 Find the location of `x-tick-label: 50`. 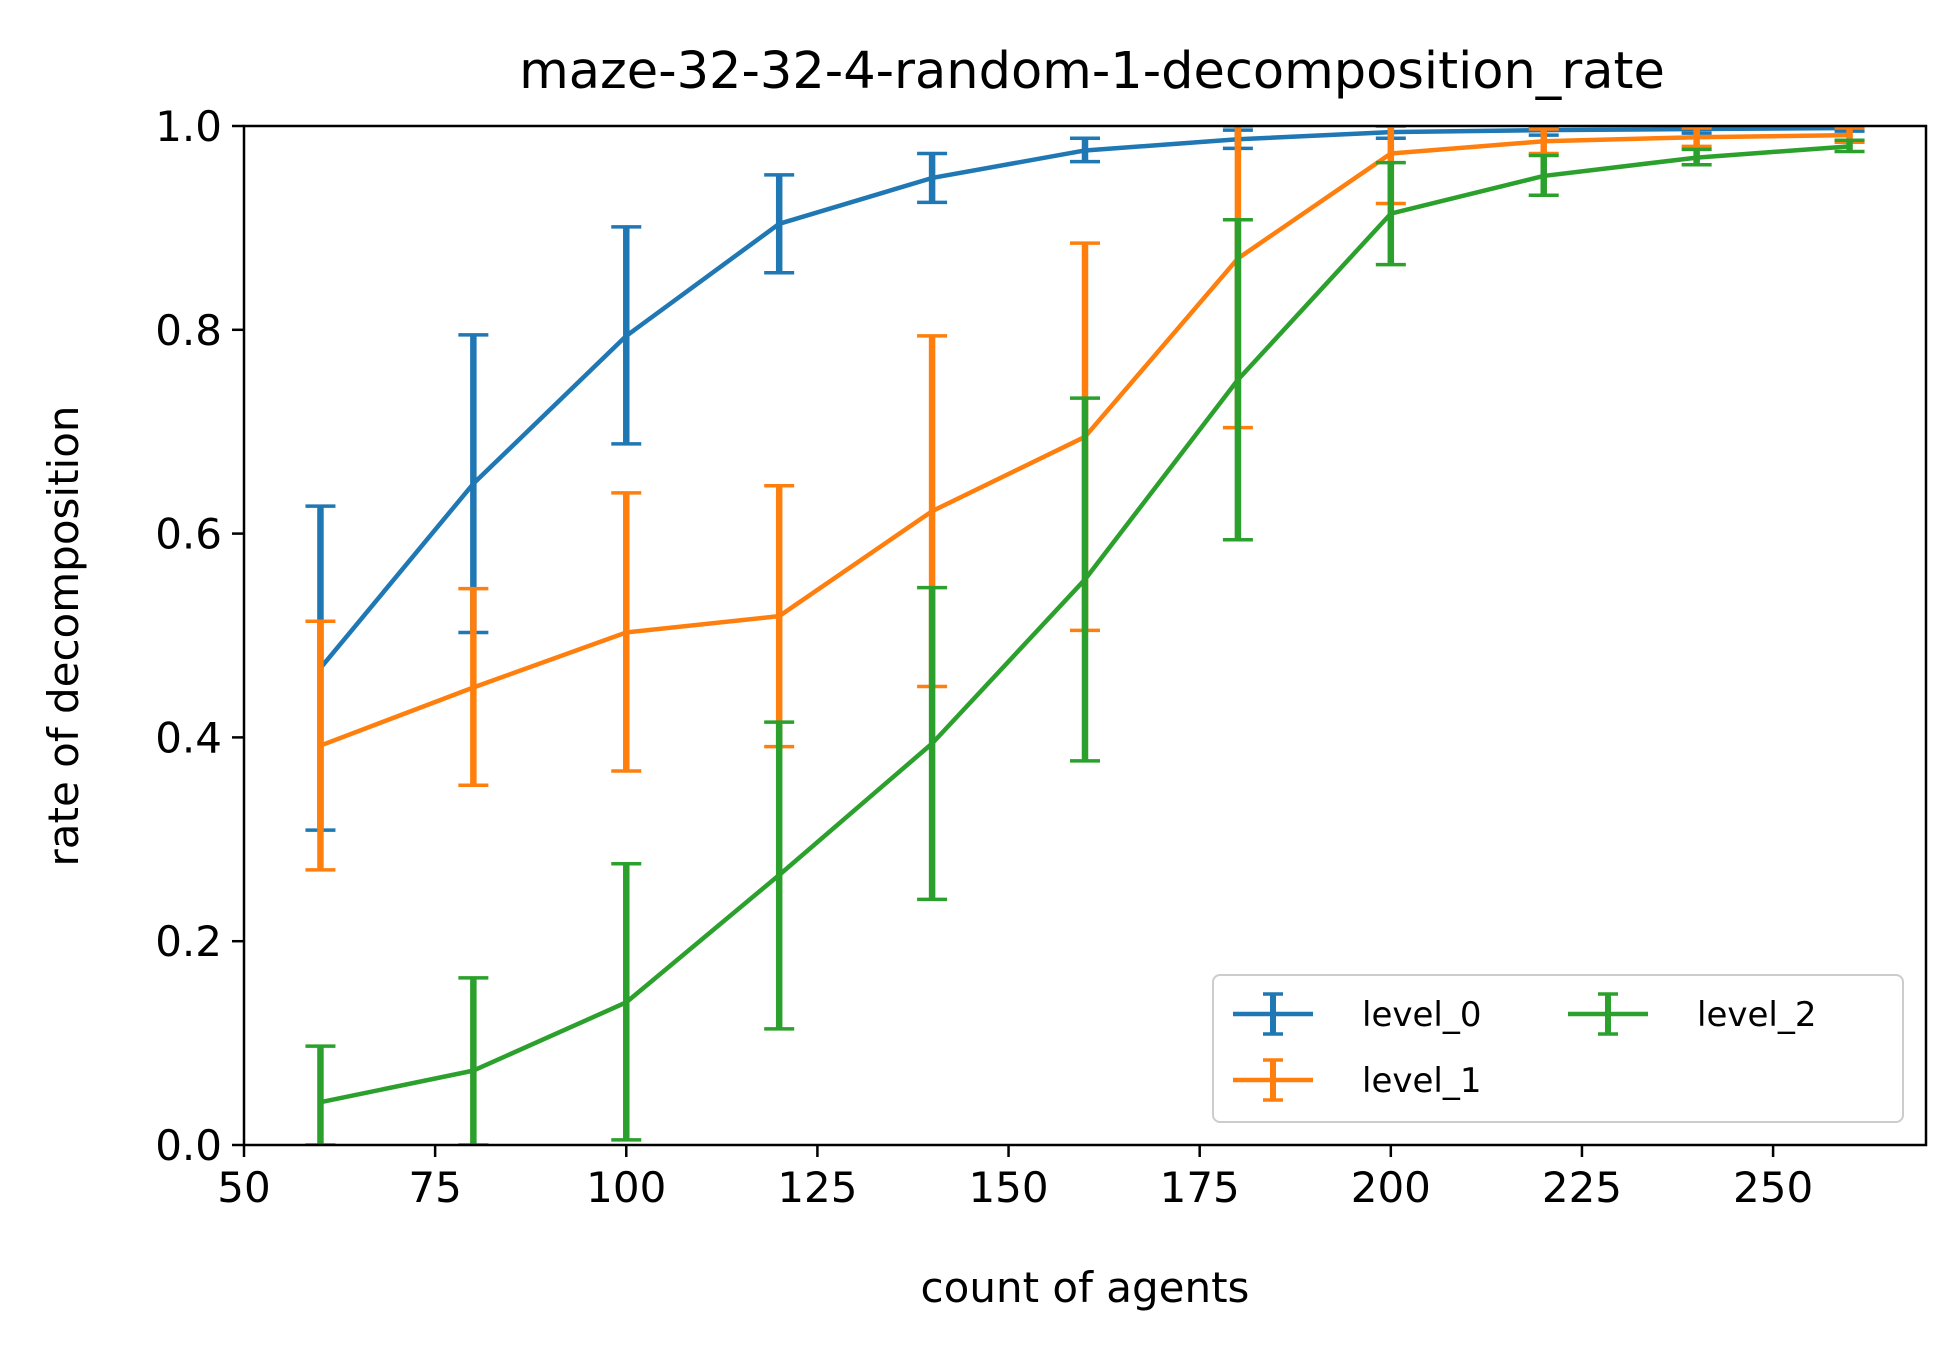

x-tick-label: 50 is located at coordinates (243, 1187).